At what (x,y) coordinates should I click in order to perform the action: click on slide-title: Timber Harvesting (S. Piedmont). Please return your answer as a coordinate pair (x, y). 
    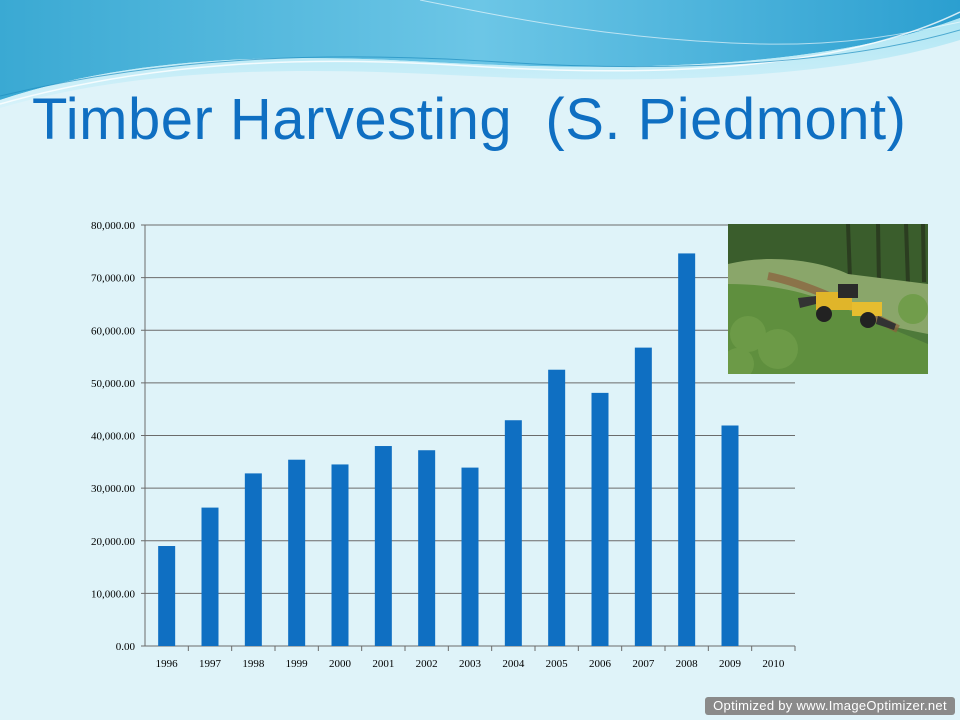
    Looking at the image, I should click on (469, 119).